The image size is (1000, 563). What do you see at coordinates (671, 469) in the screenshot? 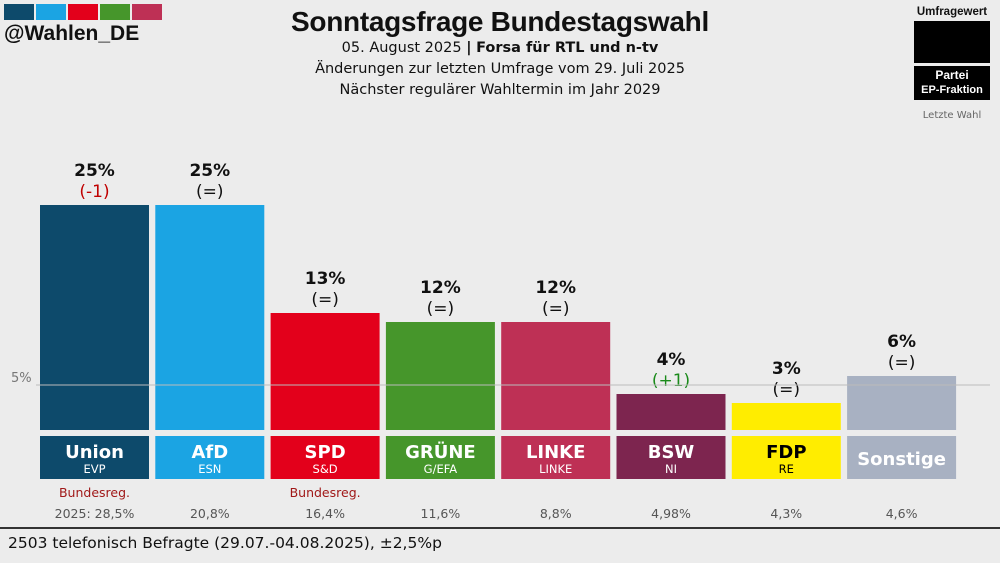
I see `party-group-5: NI` at bounding box center [671, 469].